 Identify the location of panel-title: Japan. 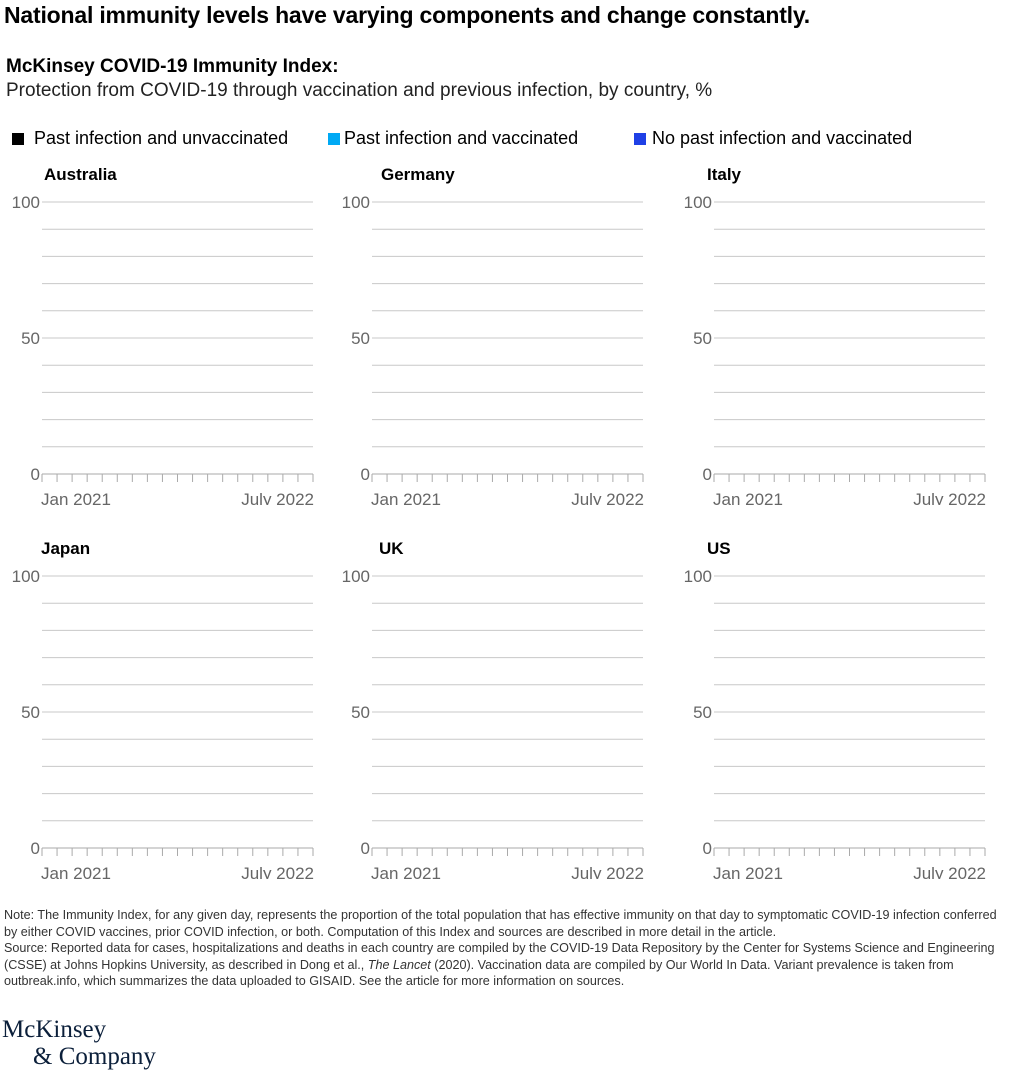
(66, 548).